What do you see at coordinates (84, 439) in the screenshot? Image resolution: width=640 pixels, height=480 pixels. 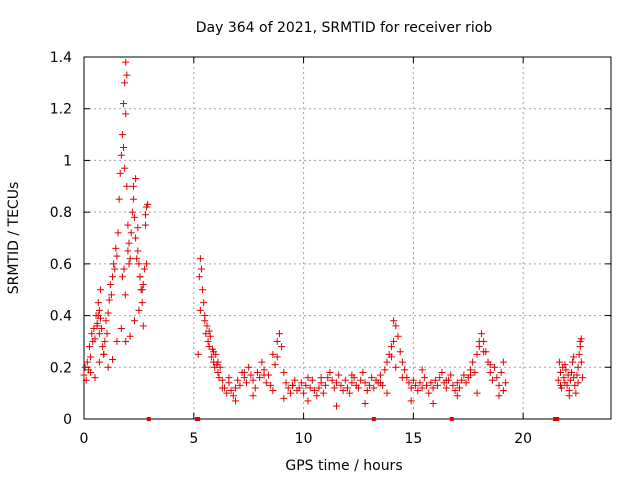 I see `x-tick-label: 0` at bounding box center [84, 439].